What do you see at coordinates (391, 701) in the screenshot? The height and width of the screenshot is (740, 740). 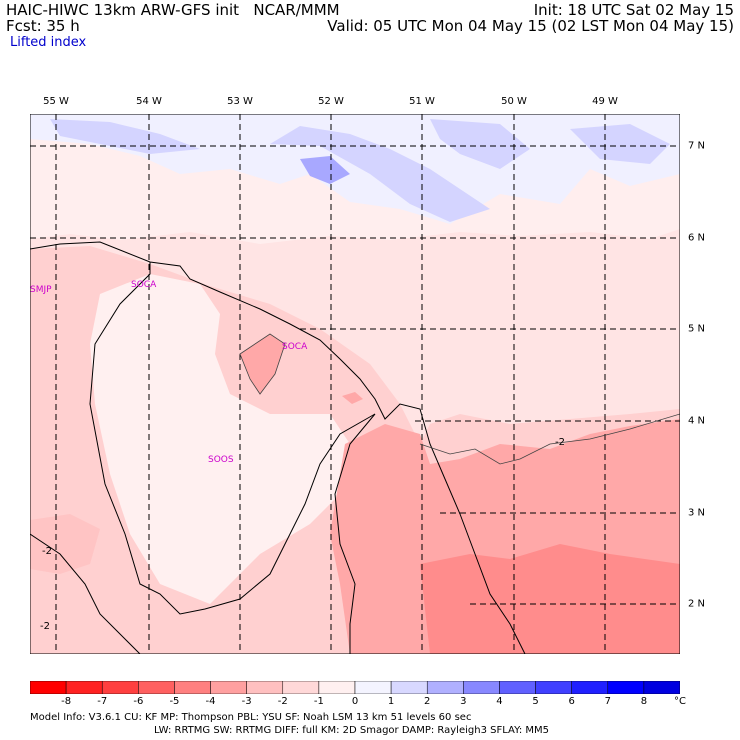 I see `colorbar-tick-label: 1` at bounding box center [391, 701].